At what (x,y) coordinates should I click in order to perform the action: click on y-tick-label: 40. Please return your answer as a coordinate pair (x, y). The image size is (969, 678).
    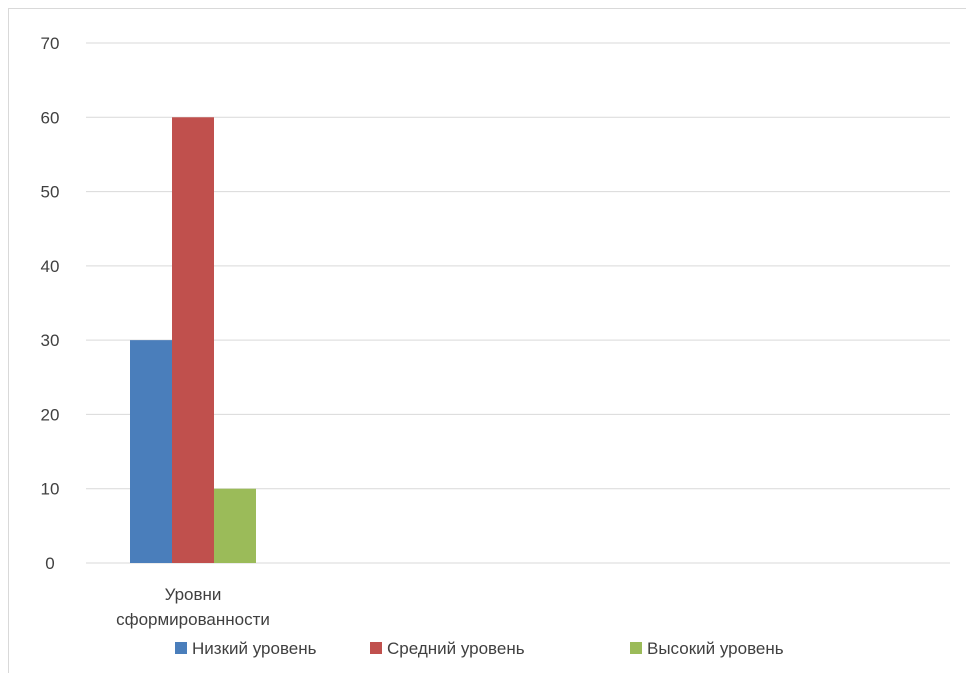
    Looking at the image, I should click on (50, 266).